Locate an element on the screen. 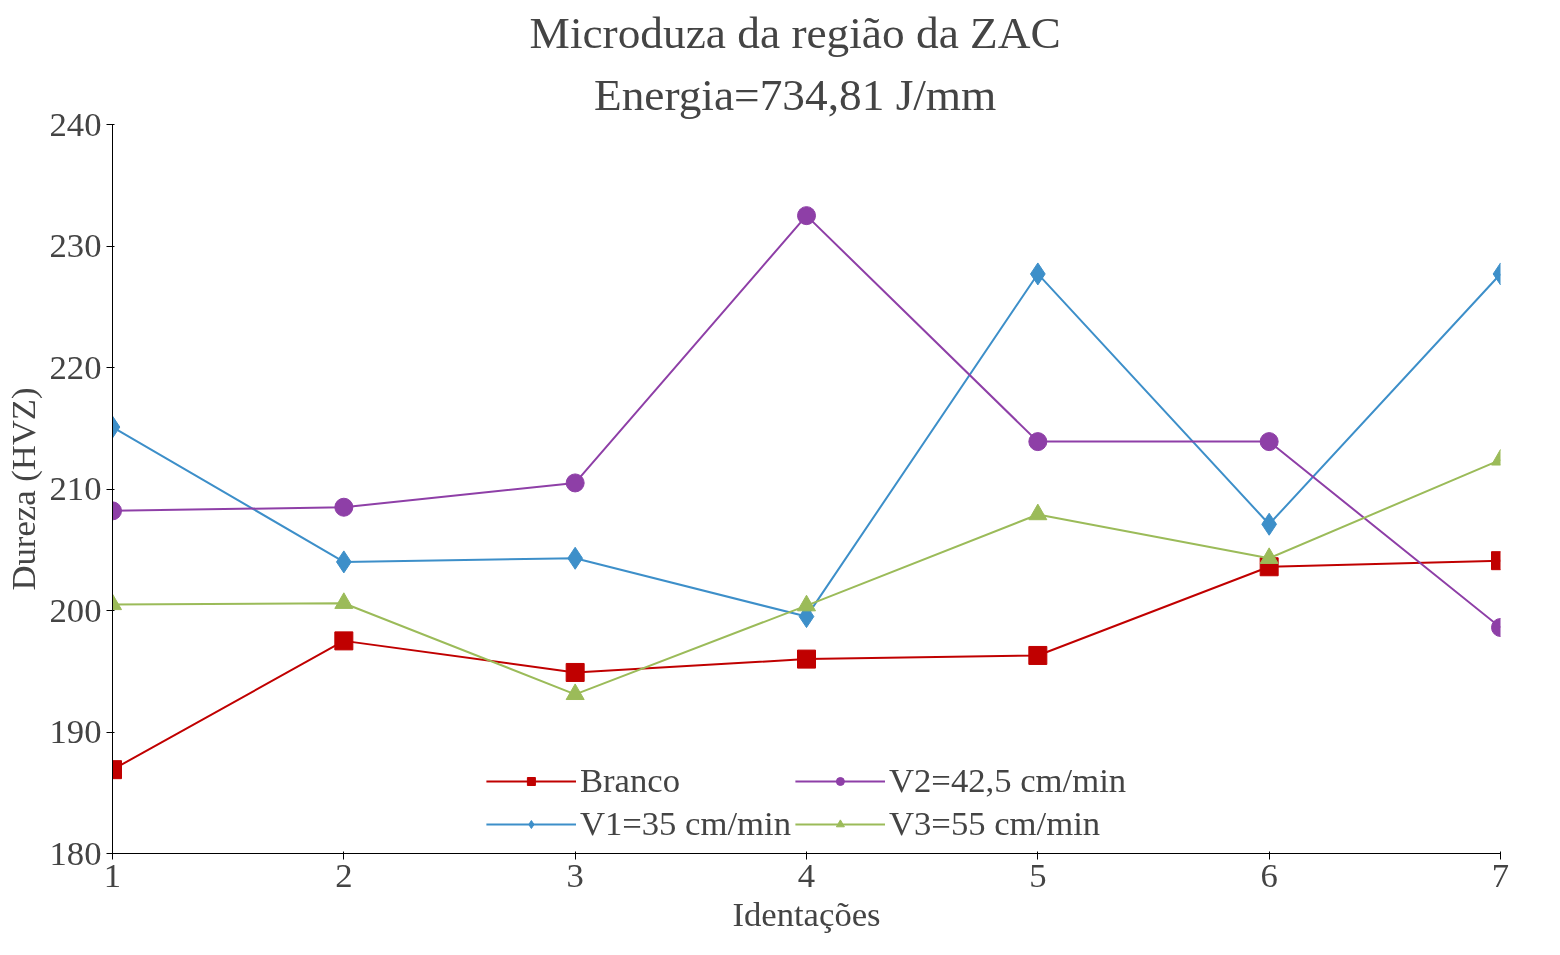 The height and width of the screenshot is (955, 1560). y-axis-title: Dureza (HVZ) is located at coordinates (23, 489).